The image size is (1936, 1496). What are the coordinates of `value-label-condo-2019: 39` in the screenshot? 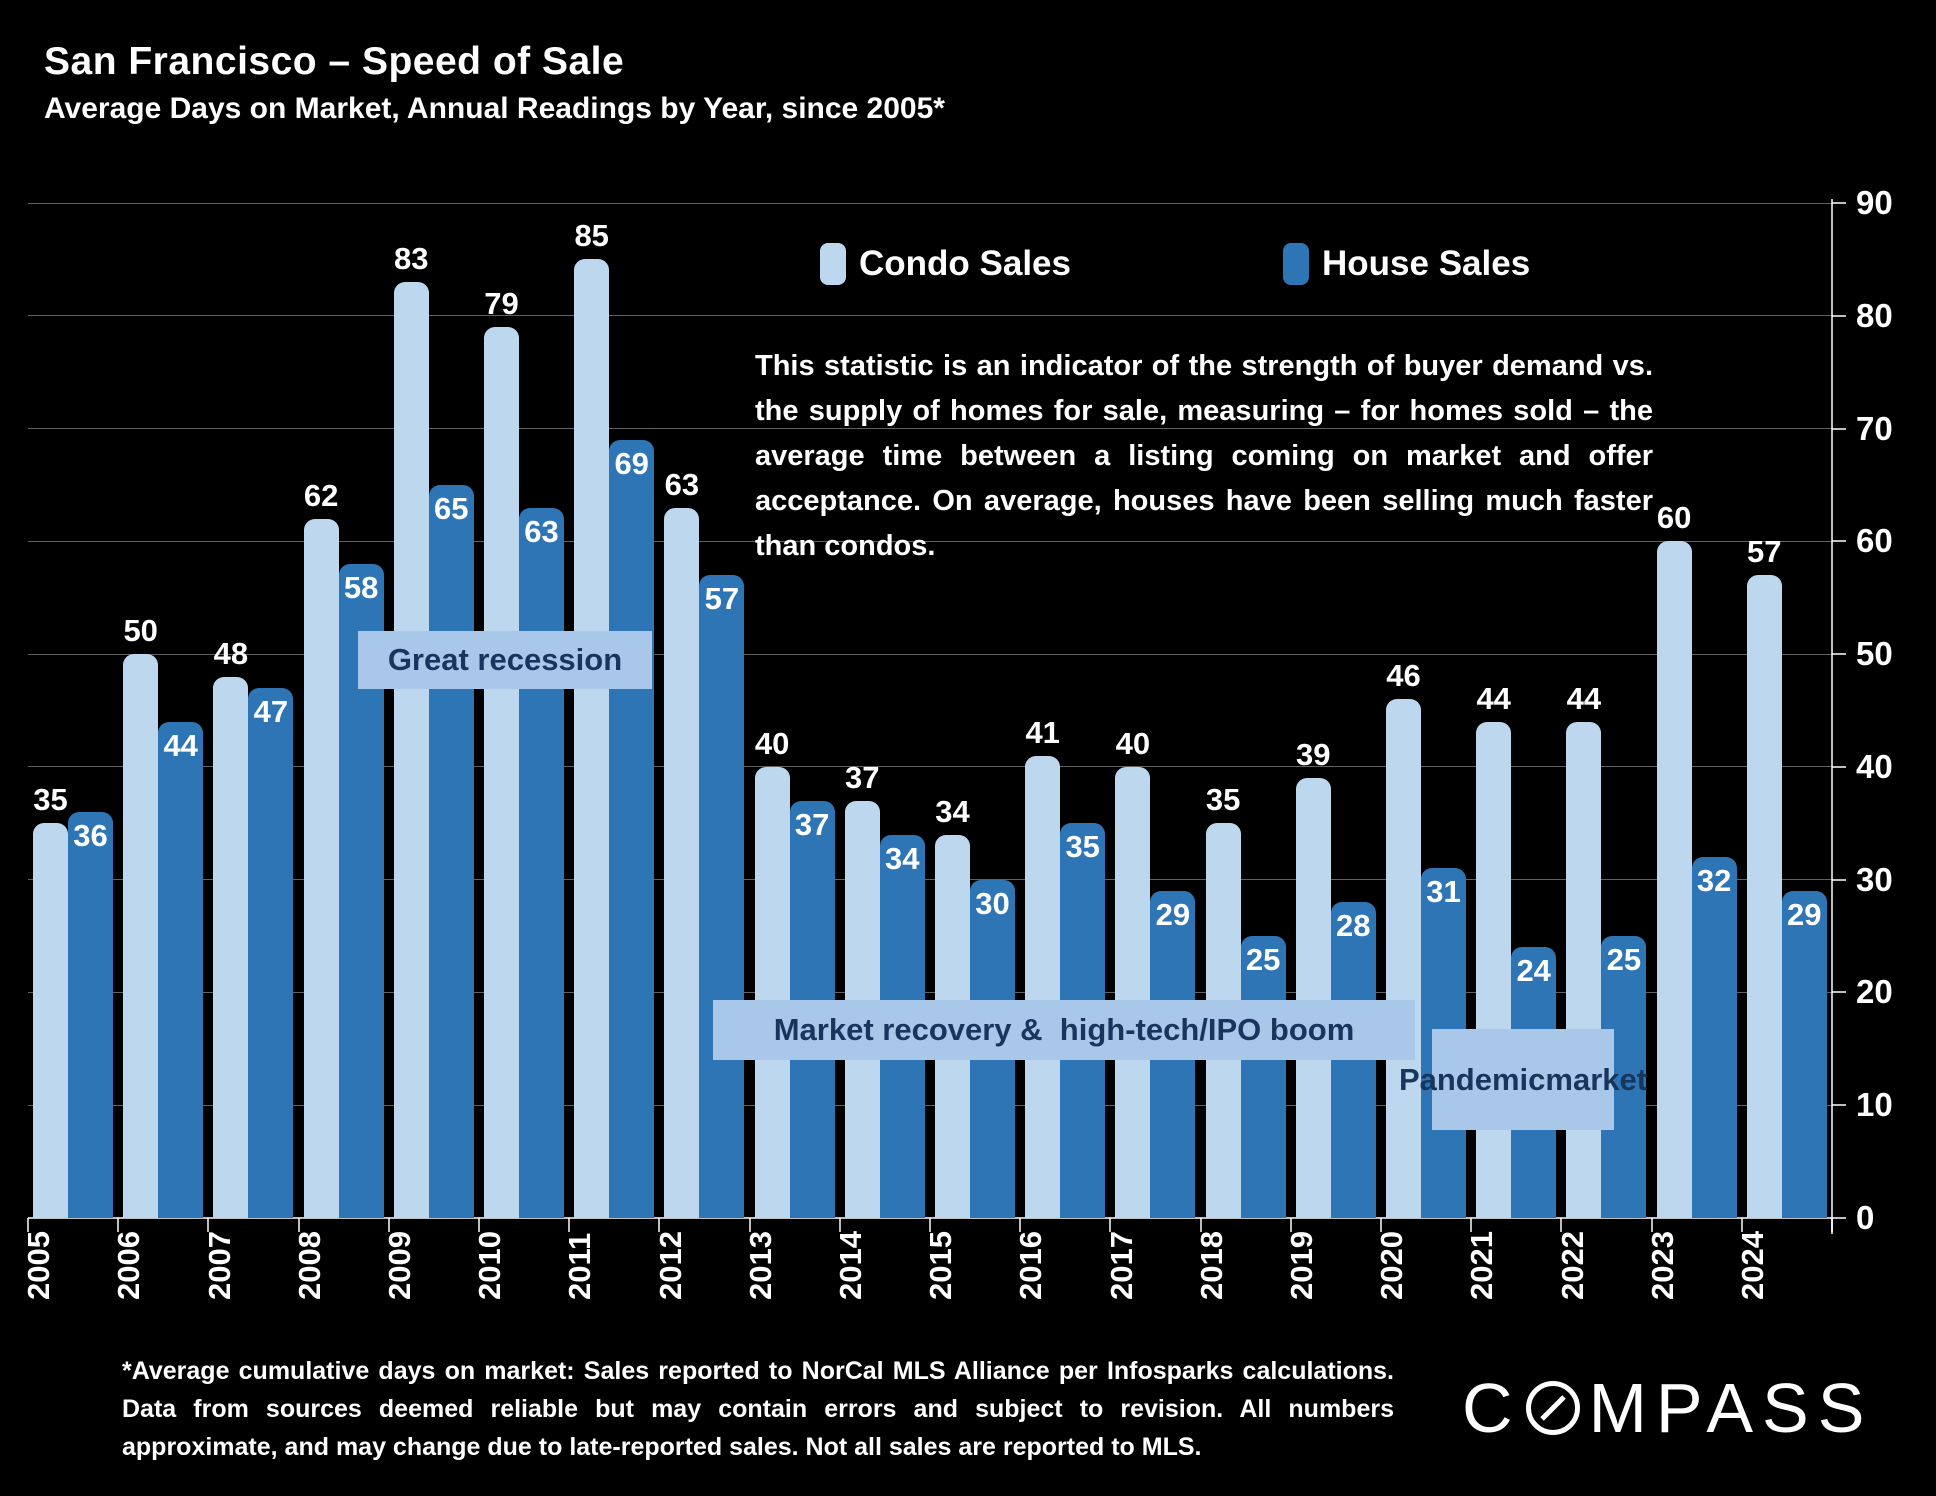 It's located at (1313, 755).